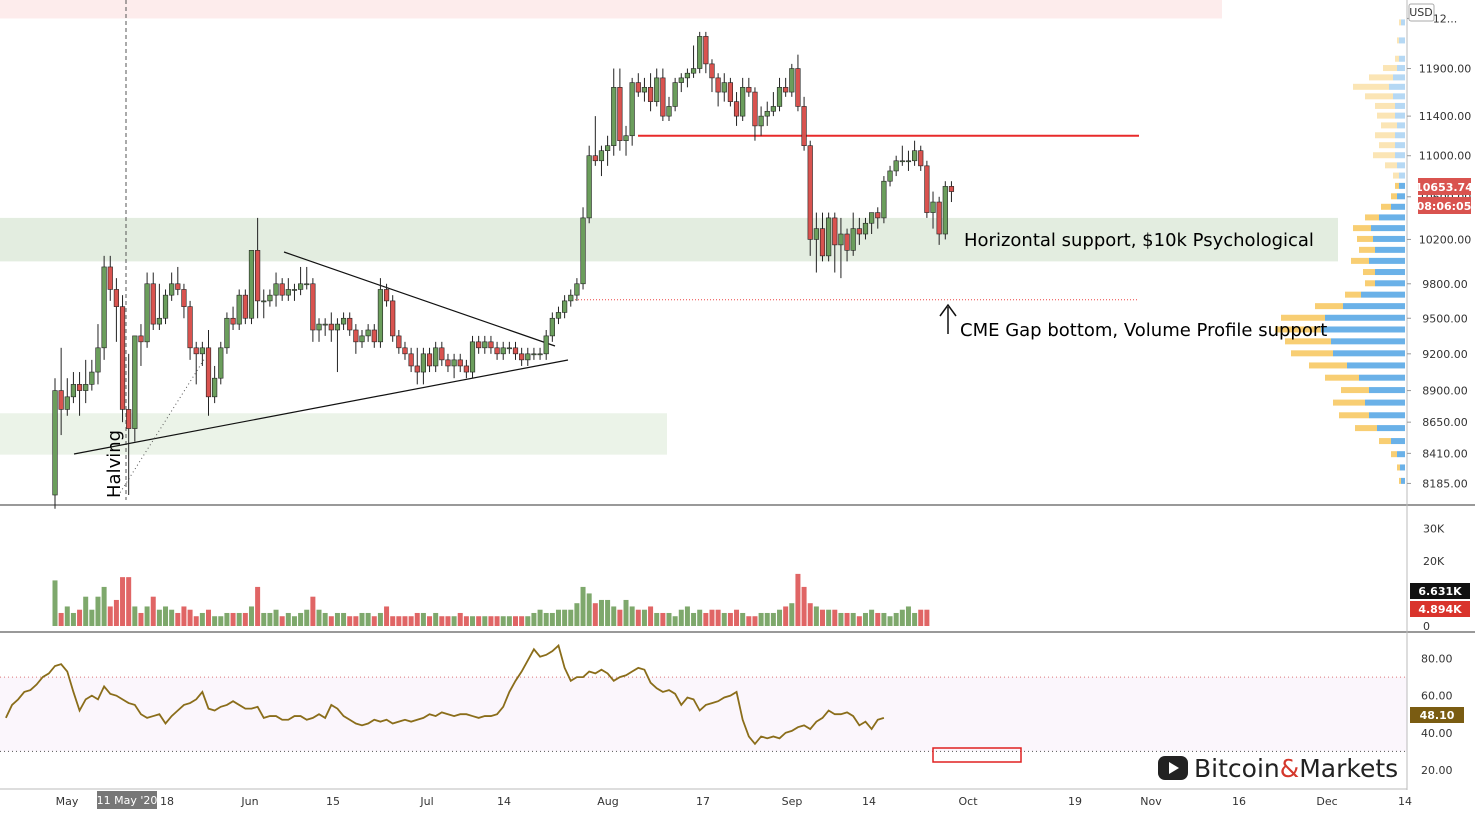  What do you see at coordinates (127, 800) in the screenshot?
I see `date-highlight: 11 May '20` at bounding box center [127, 800].